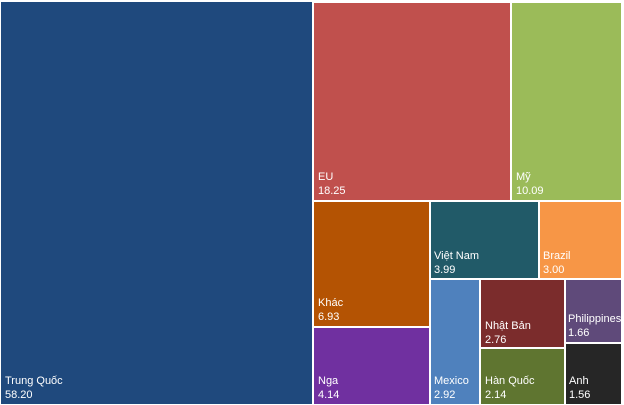  Describe the element at coordinates (553, 270) in the screenshot. I see `treemap-value-brazil: 3.00` at that location.